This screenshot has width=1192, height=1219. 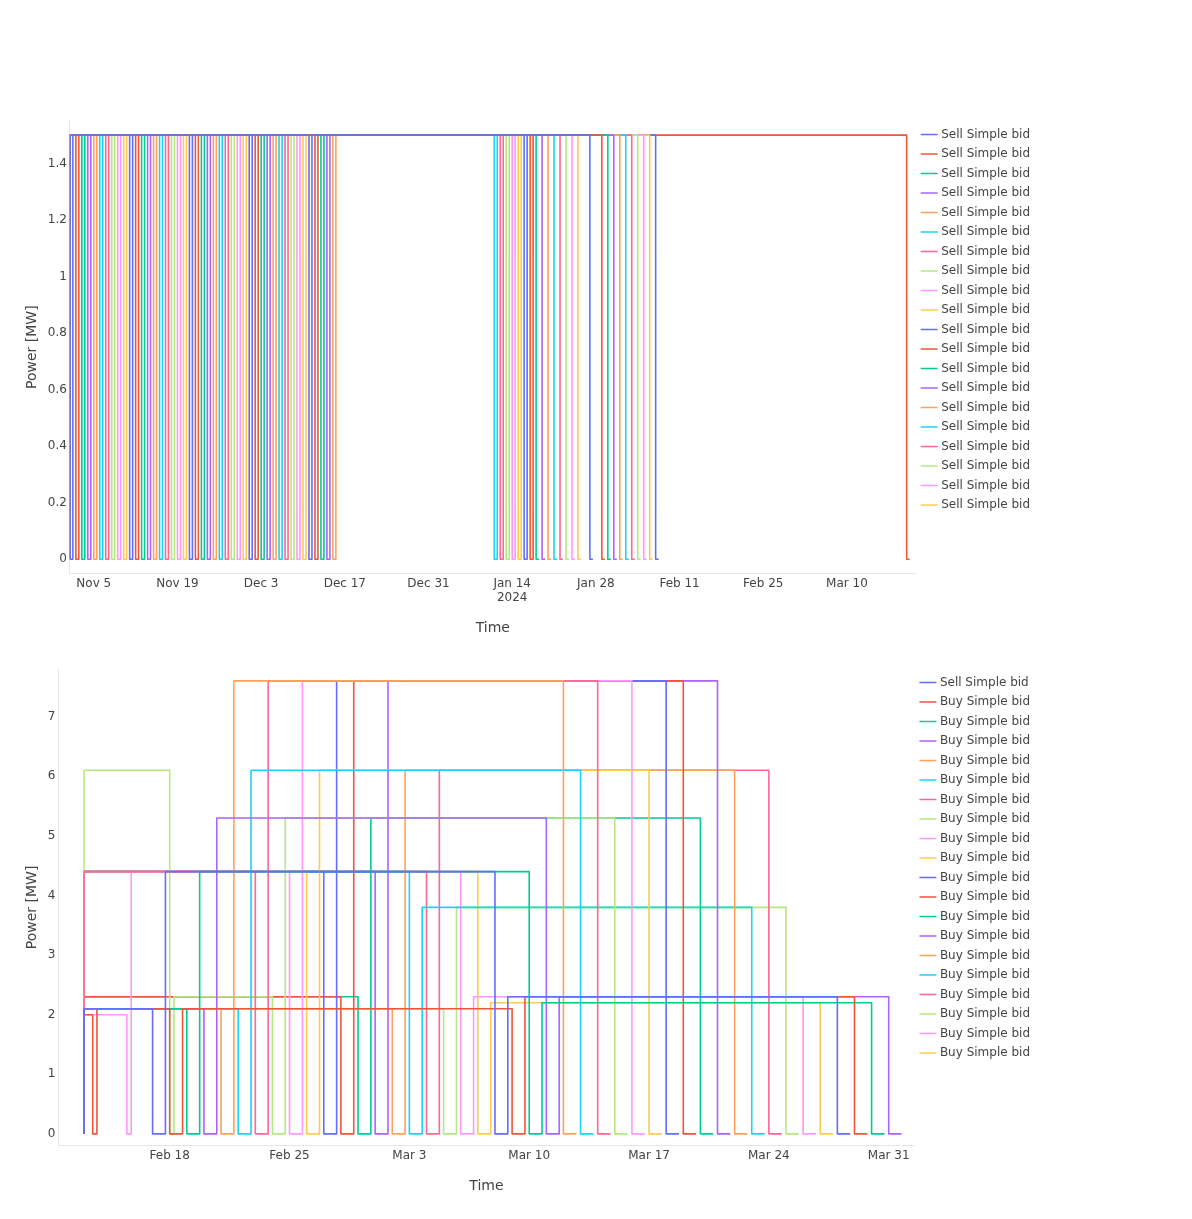 I want to click on x-tick-label: Nov 19, so click(x=177, y=582).